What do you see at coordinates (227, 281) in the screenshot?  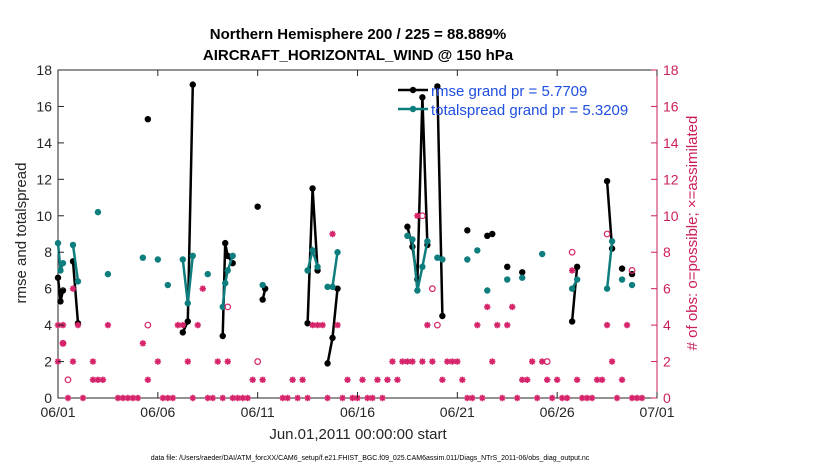 I see `spread-line` at bounding box center [227, 281].